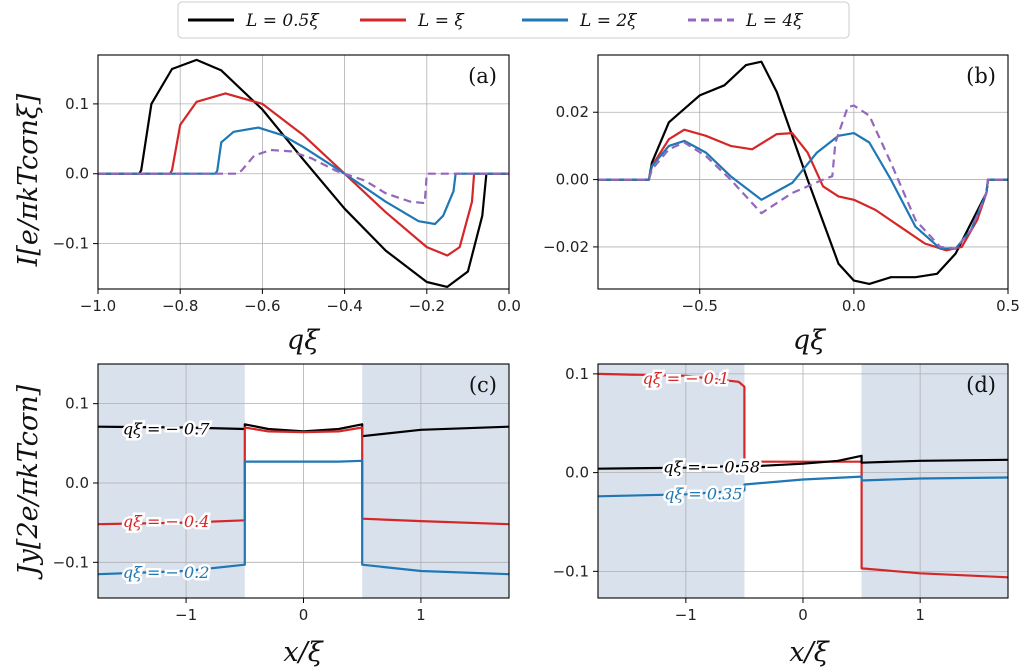  Describe the element at coordinates (483, 385) in the screenshot. I see `panel-label: (c)` at that location.